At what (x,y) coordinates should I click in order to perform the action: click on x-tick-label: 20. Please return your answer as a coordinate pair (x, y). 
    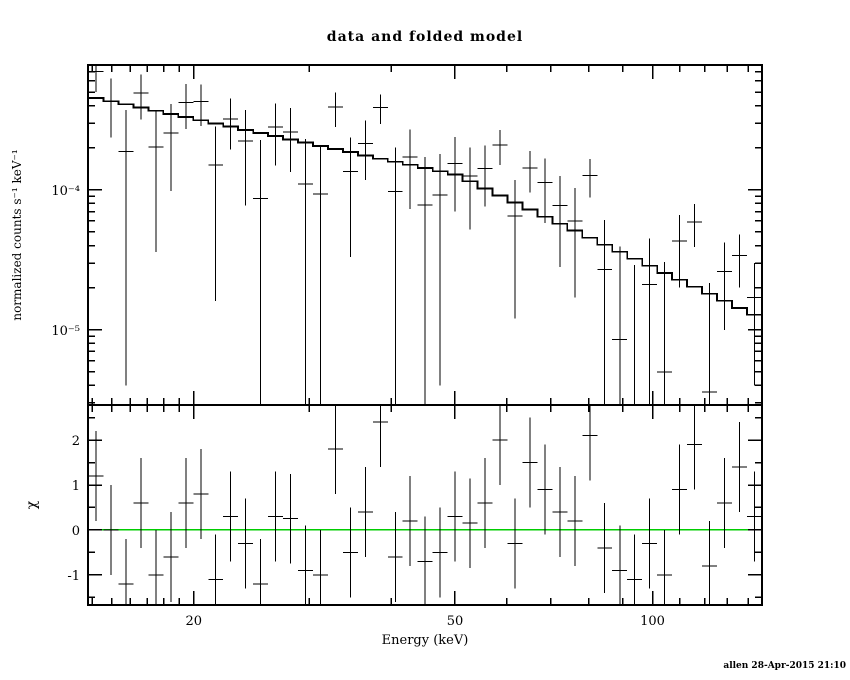
    Looking at the image, I should click on (194, 621).